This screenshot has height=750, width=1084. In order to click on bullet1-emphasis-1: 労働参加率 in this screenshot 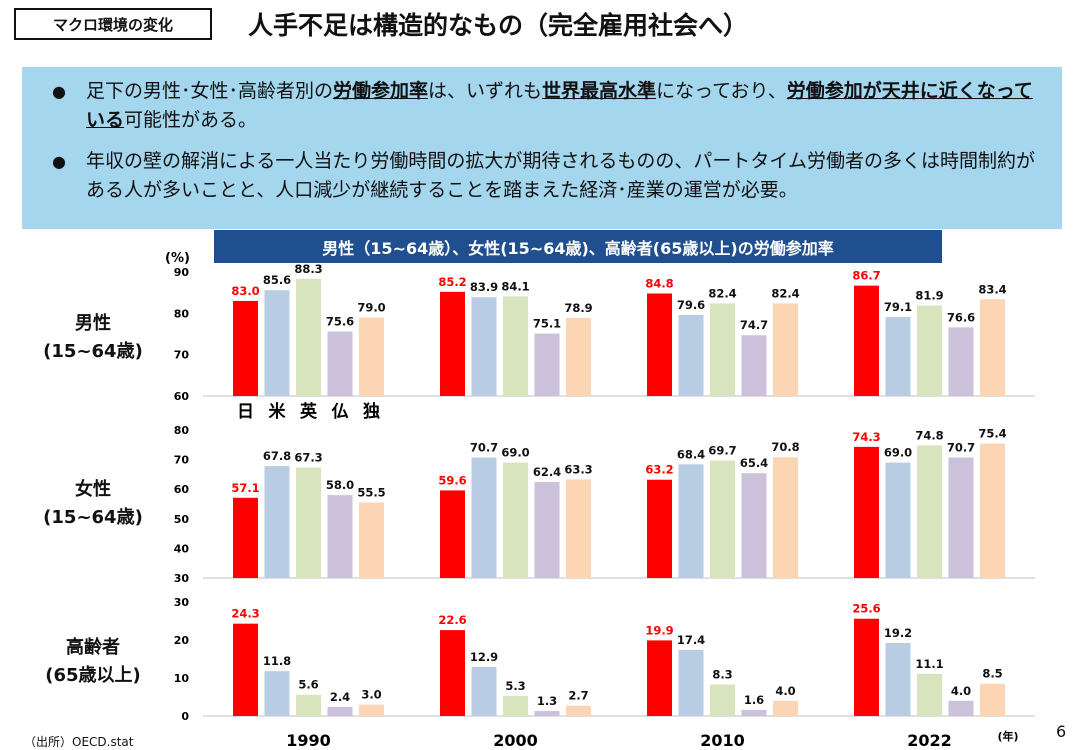, I will do `click(381, 91)`.